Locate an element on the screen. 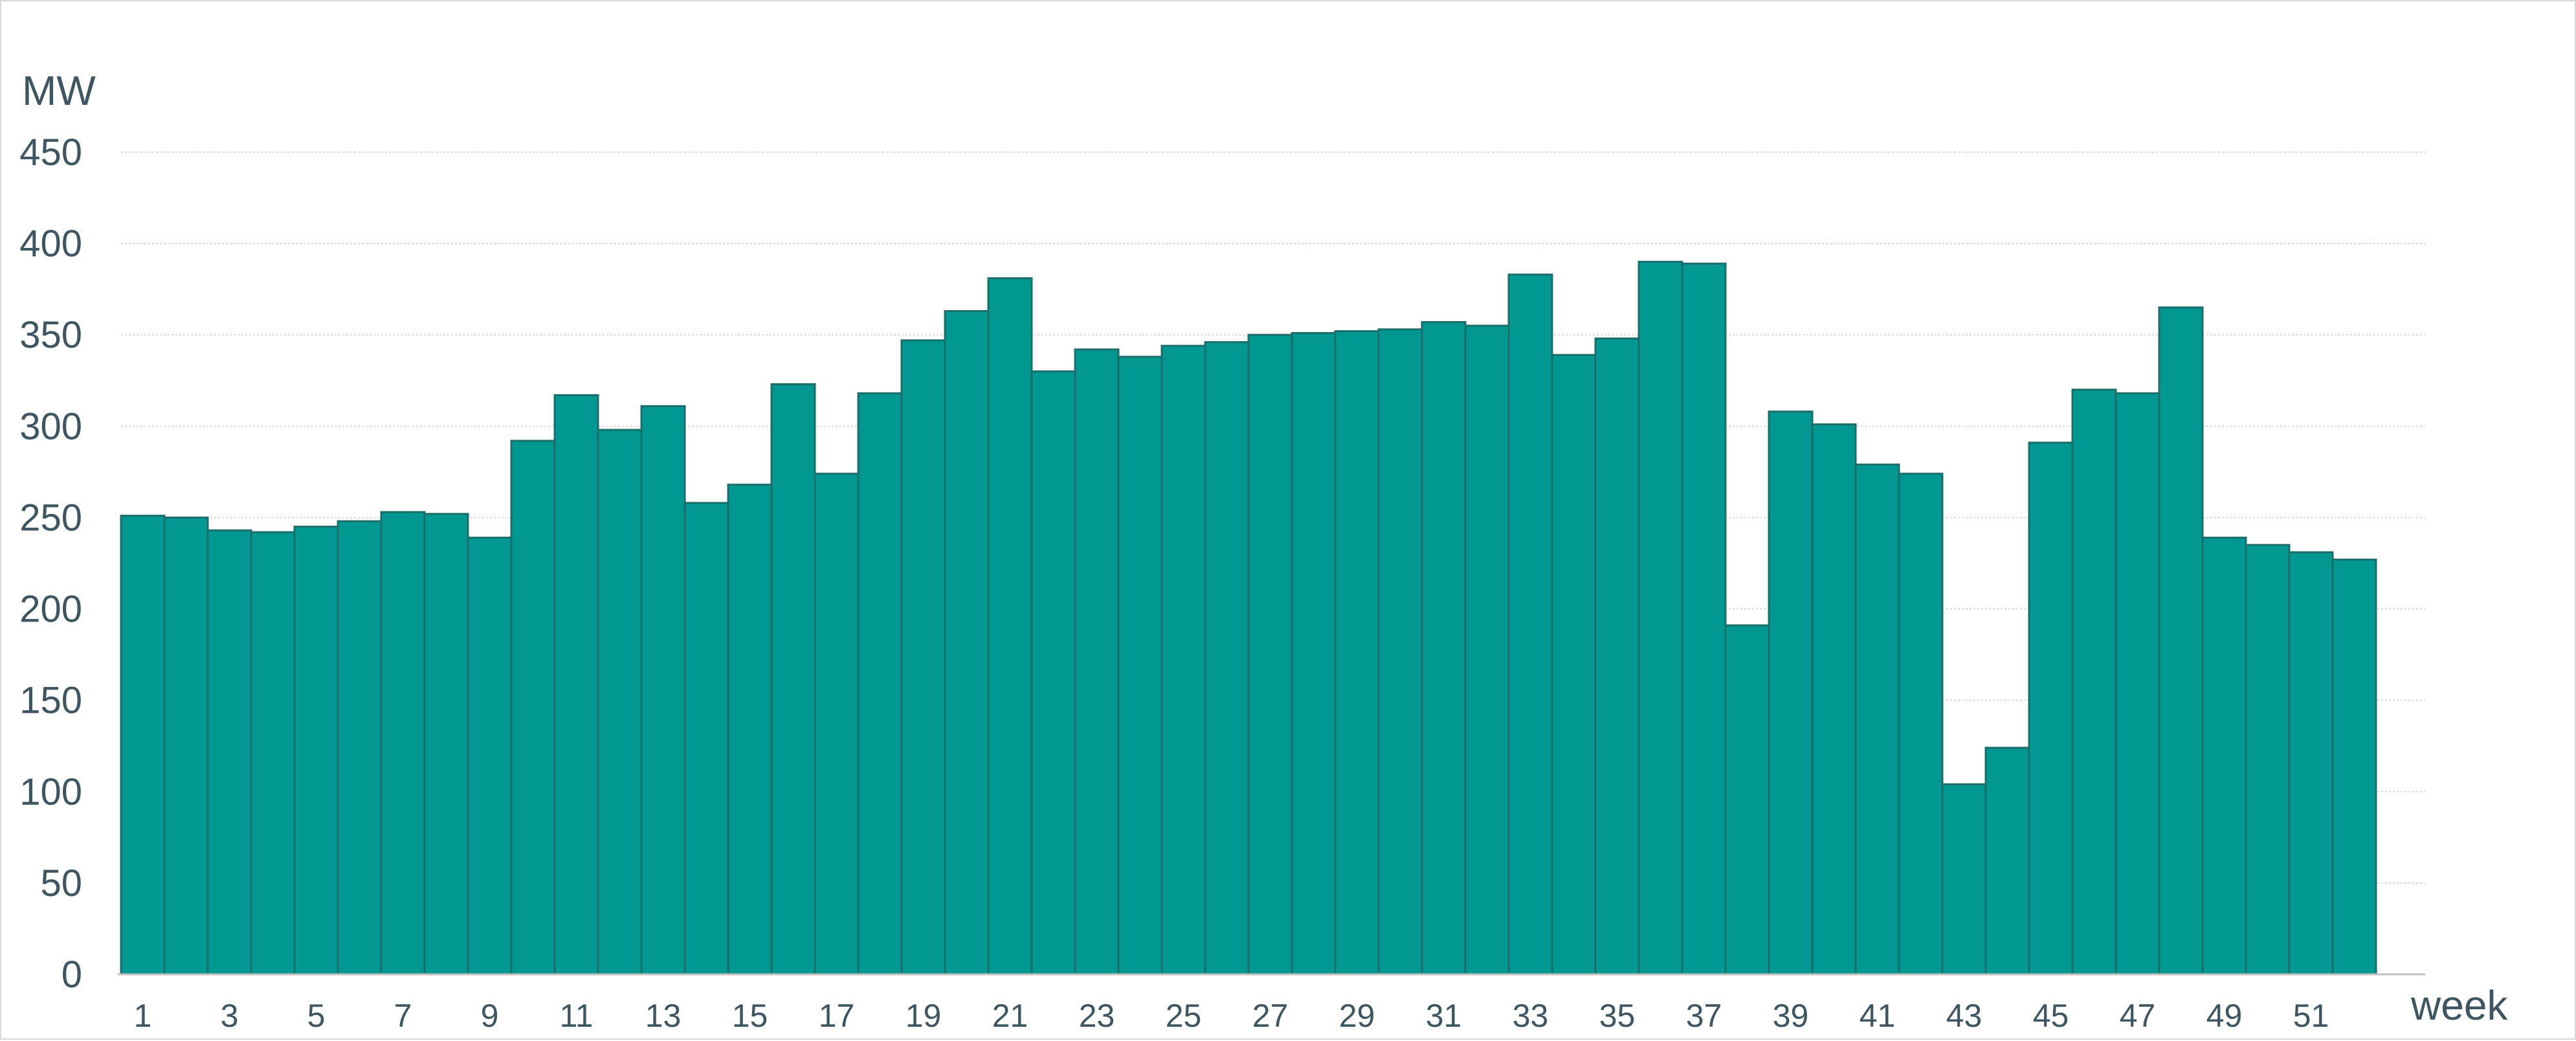 The width and height of the screenshot is (2576, 1041). x-tick-label: 49 is located at coordinates (2224, 1016).